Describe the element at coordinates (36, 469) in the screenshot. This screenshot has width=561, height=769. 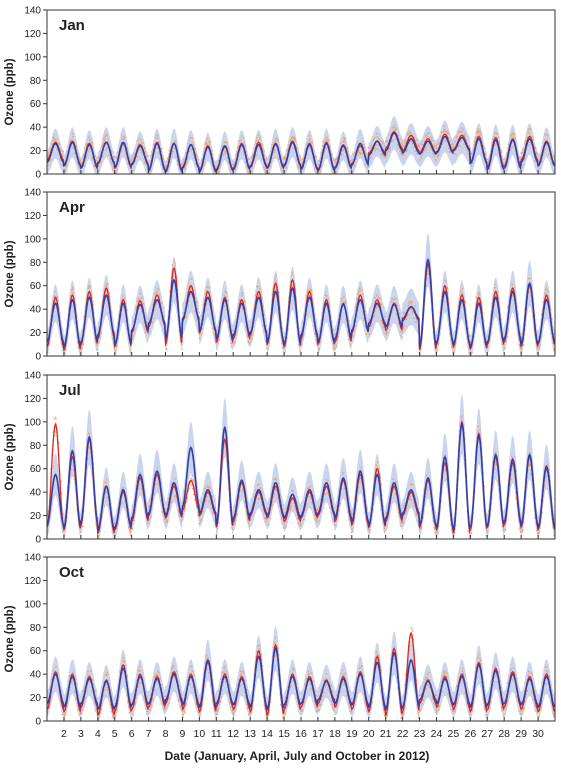
I see `y-tick-label: 60` at that location.